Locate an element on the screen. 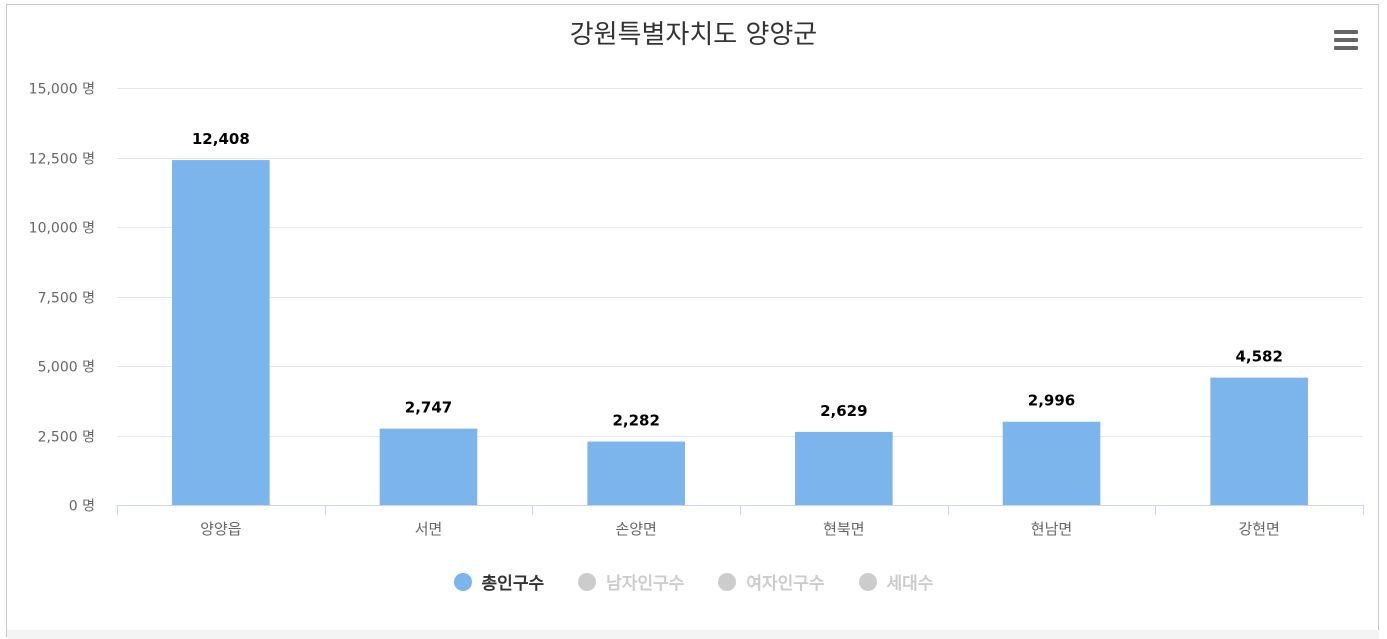 The image size is (1387, 639). x-tick-label: 손양면 is located at coordinates (635, 529).